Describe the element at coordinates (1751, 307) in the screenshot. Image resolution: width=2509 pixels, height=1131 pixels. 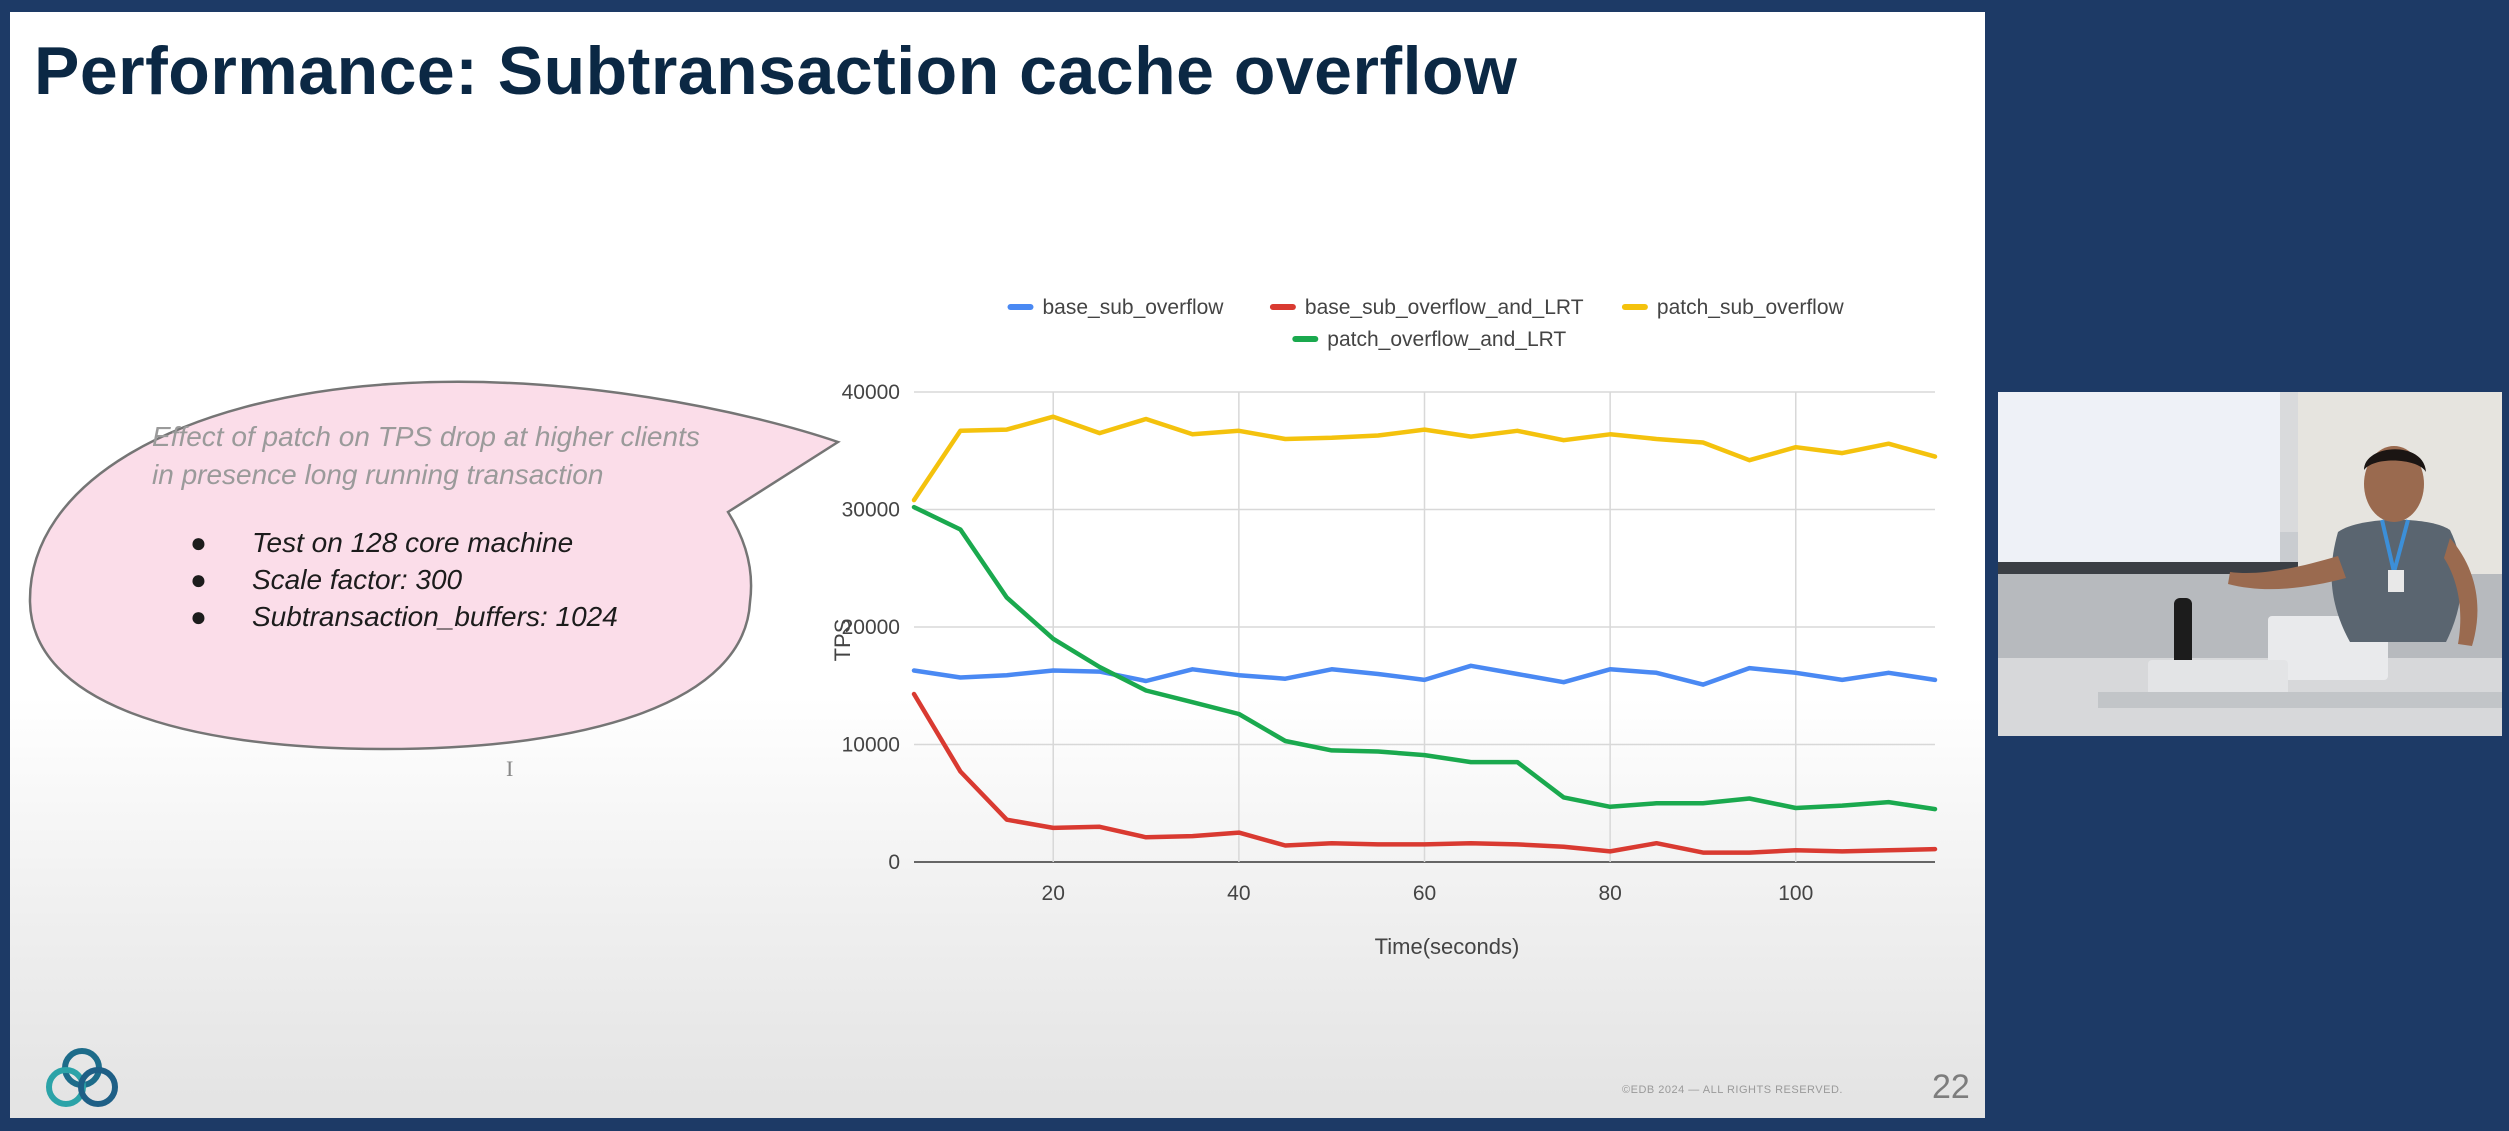
I see `legend-label: patch_sub_overflow` at that location.